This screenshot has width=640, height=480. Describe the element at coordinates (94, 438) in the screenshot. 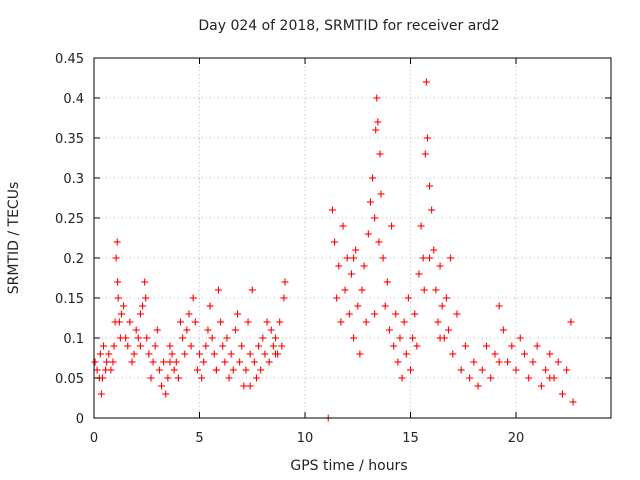

I see `x-tick-label: 0` at that location.